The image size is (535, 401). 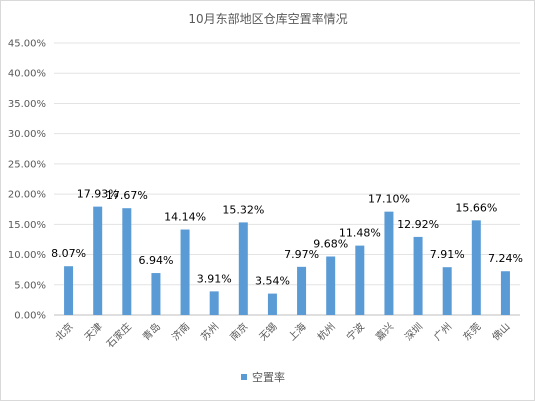 What do you see at coordinates (282, 335) in the screenshot?
I see `x-axis-tick-labels: 北京 天津 石家庄 青岛 济南 苏州 南京 无锡 上海 杭州 宁波 嘉兴 深圳 广州 东莞 佛山` at bounding box center [282, 335].